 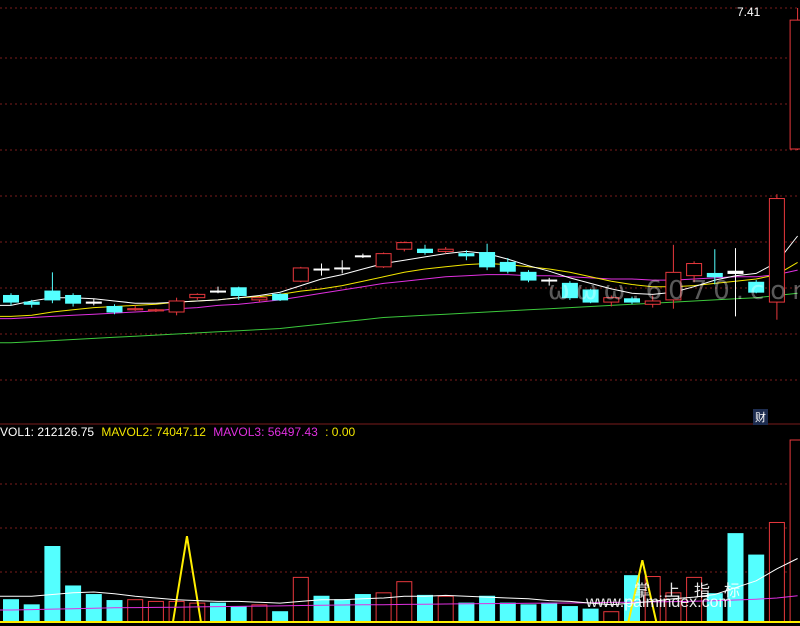 I want to click on legend-mavol3: MAVOL3: 56497.43, so click(x=265, y=432).